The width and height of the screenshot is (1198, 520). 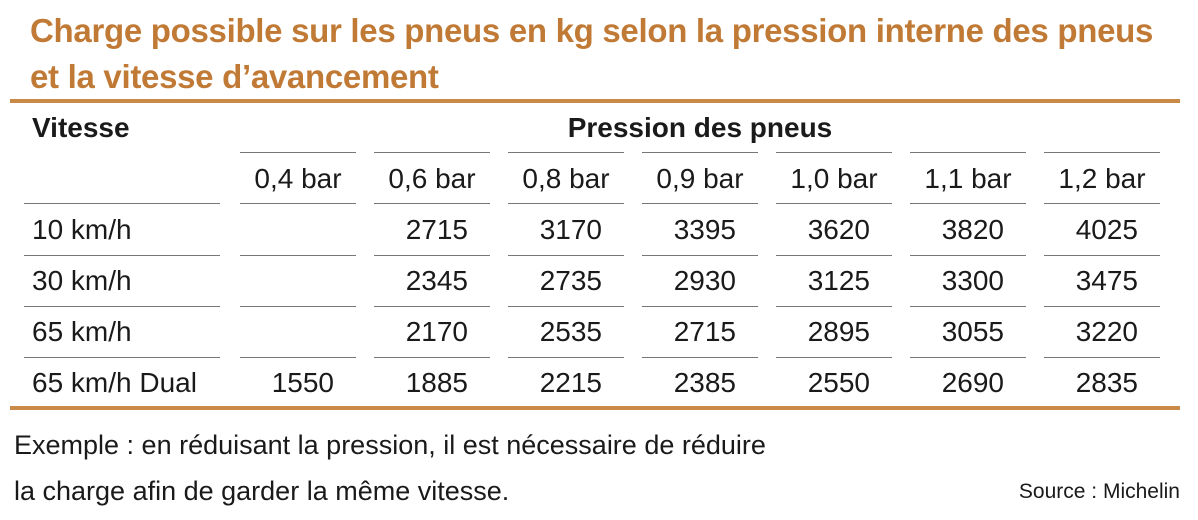 What do you see at coordinates (1106, 331) in the screenshot?
I see `load-value-cell: 3220` at bounding box center [1106, 331].